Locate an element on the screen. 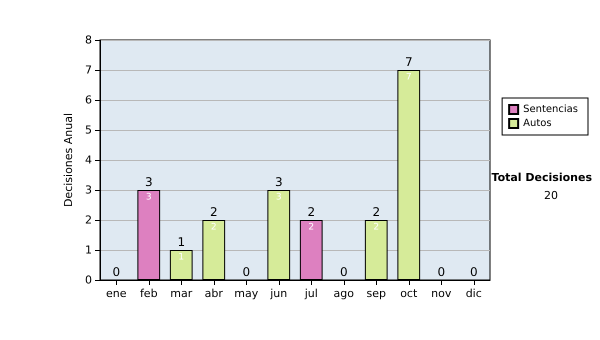  total-label: 7 is located at coordinates (408, 62).